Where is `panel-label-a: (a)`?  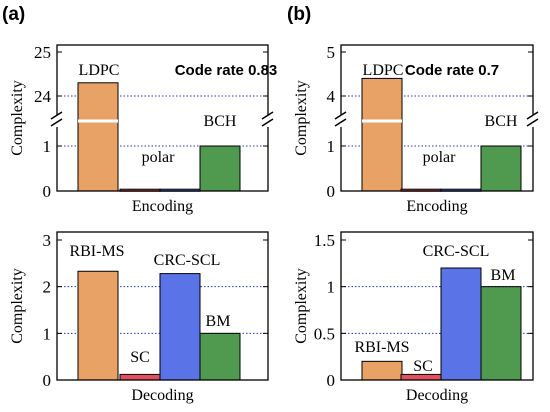
panel-label-a: (a) is located at coordinates (13, 14).